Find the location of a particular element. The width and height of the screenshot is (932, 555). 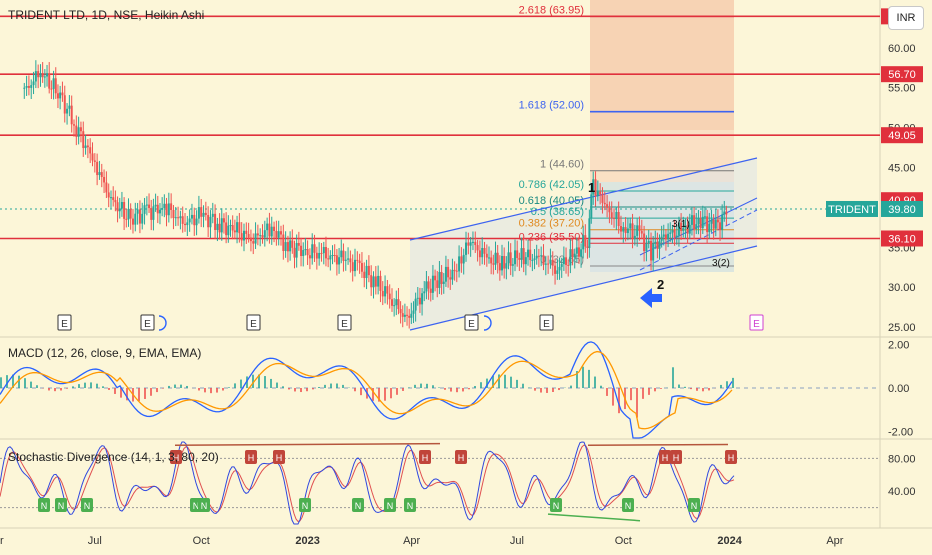

currency-button: INR is located at coordinates (906, 18).